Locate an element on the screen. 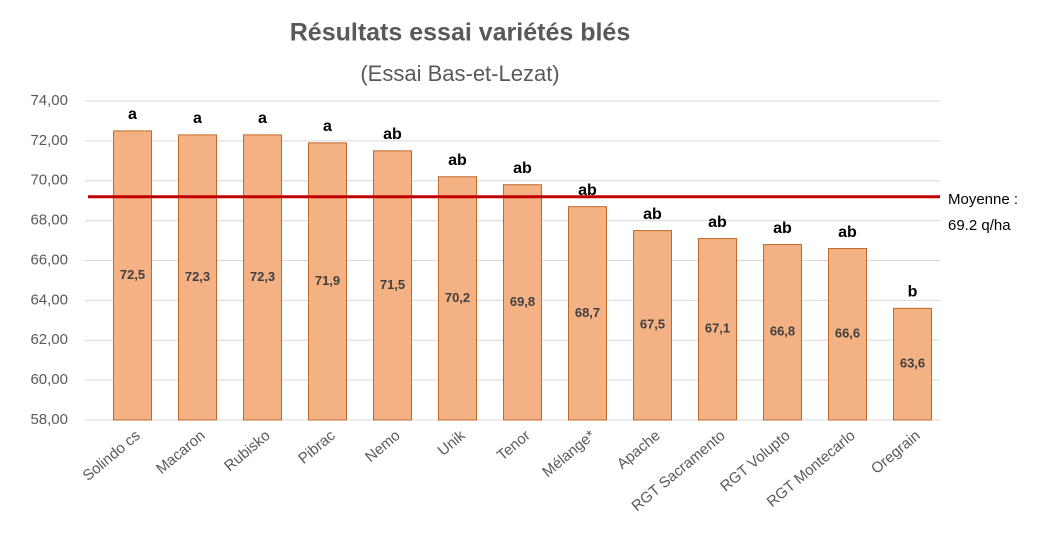 This screenshot has height=553, width=1058. value-label: 70,2 is located at coordinates (457, 297).